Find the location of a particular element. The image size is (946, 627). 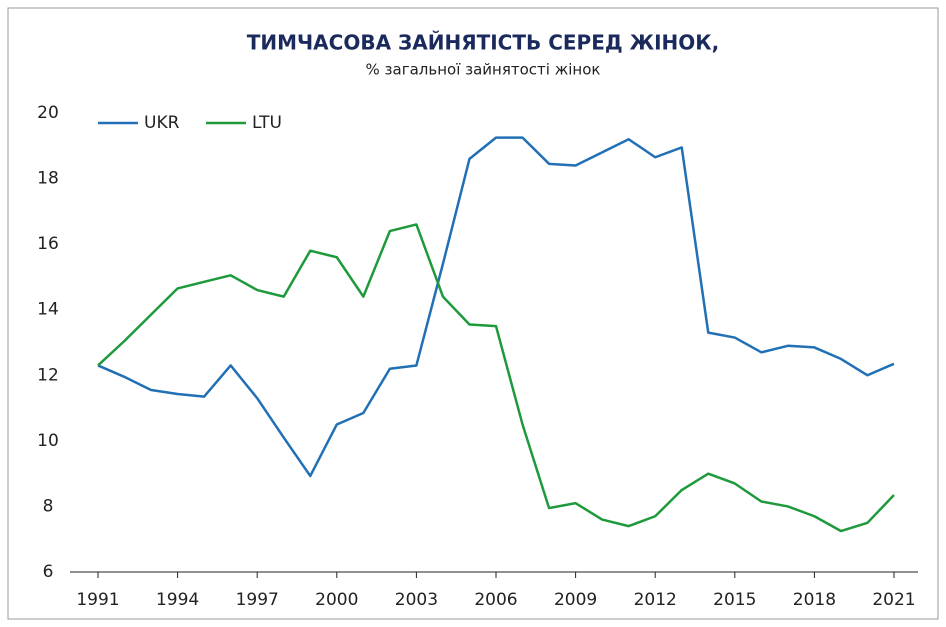

y-tick-label: 14 is located at coordinates (48, 310).